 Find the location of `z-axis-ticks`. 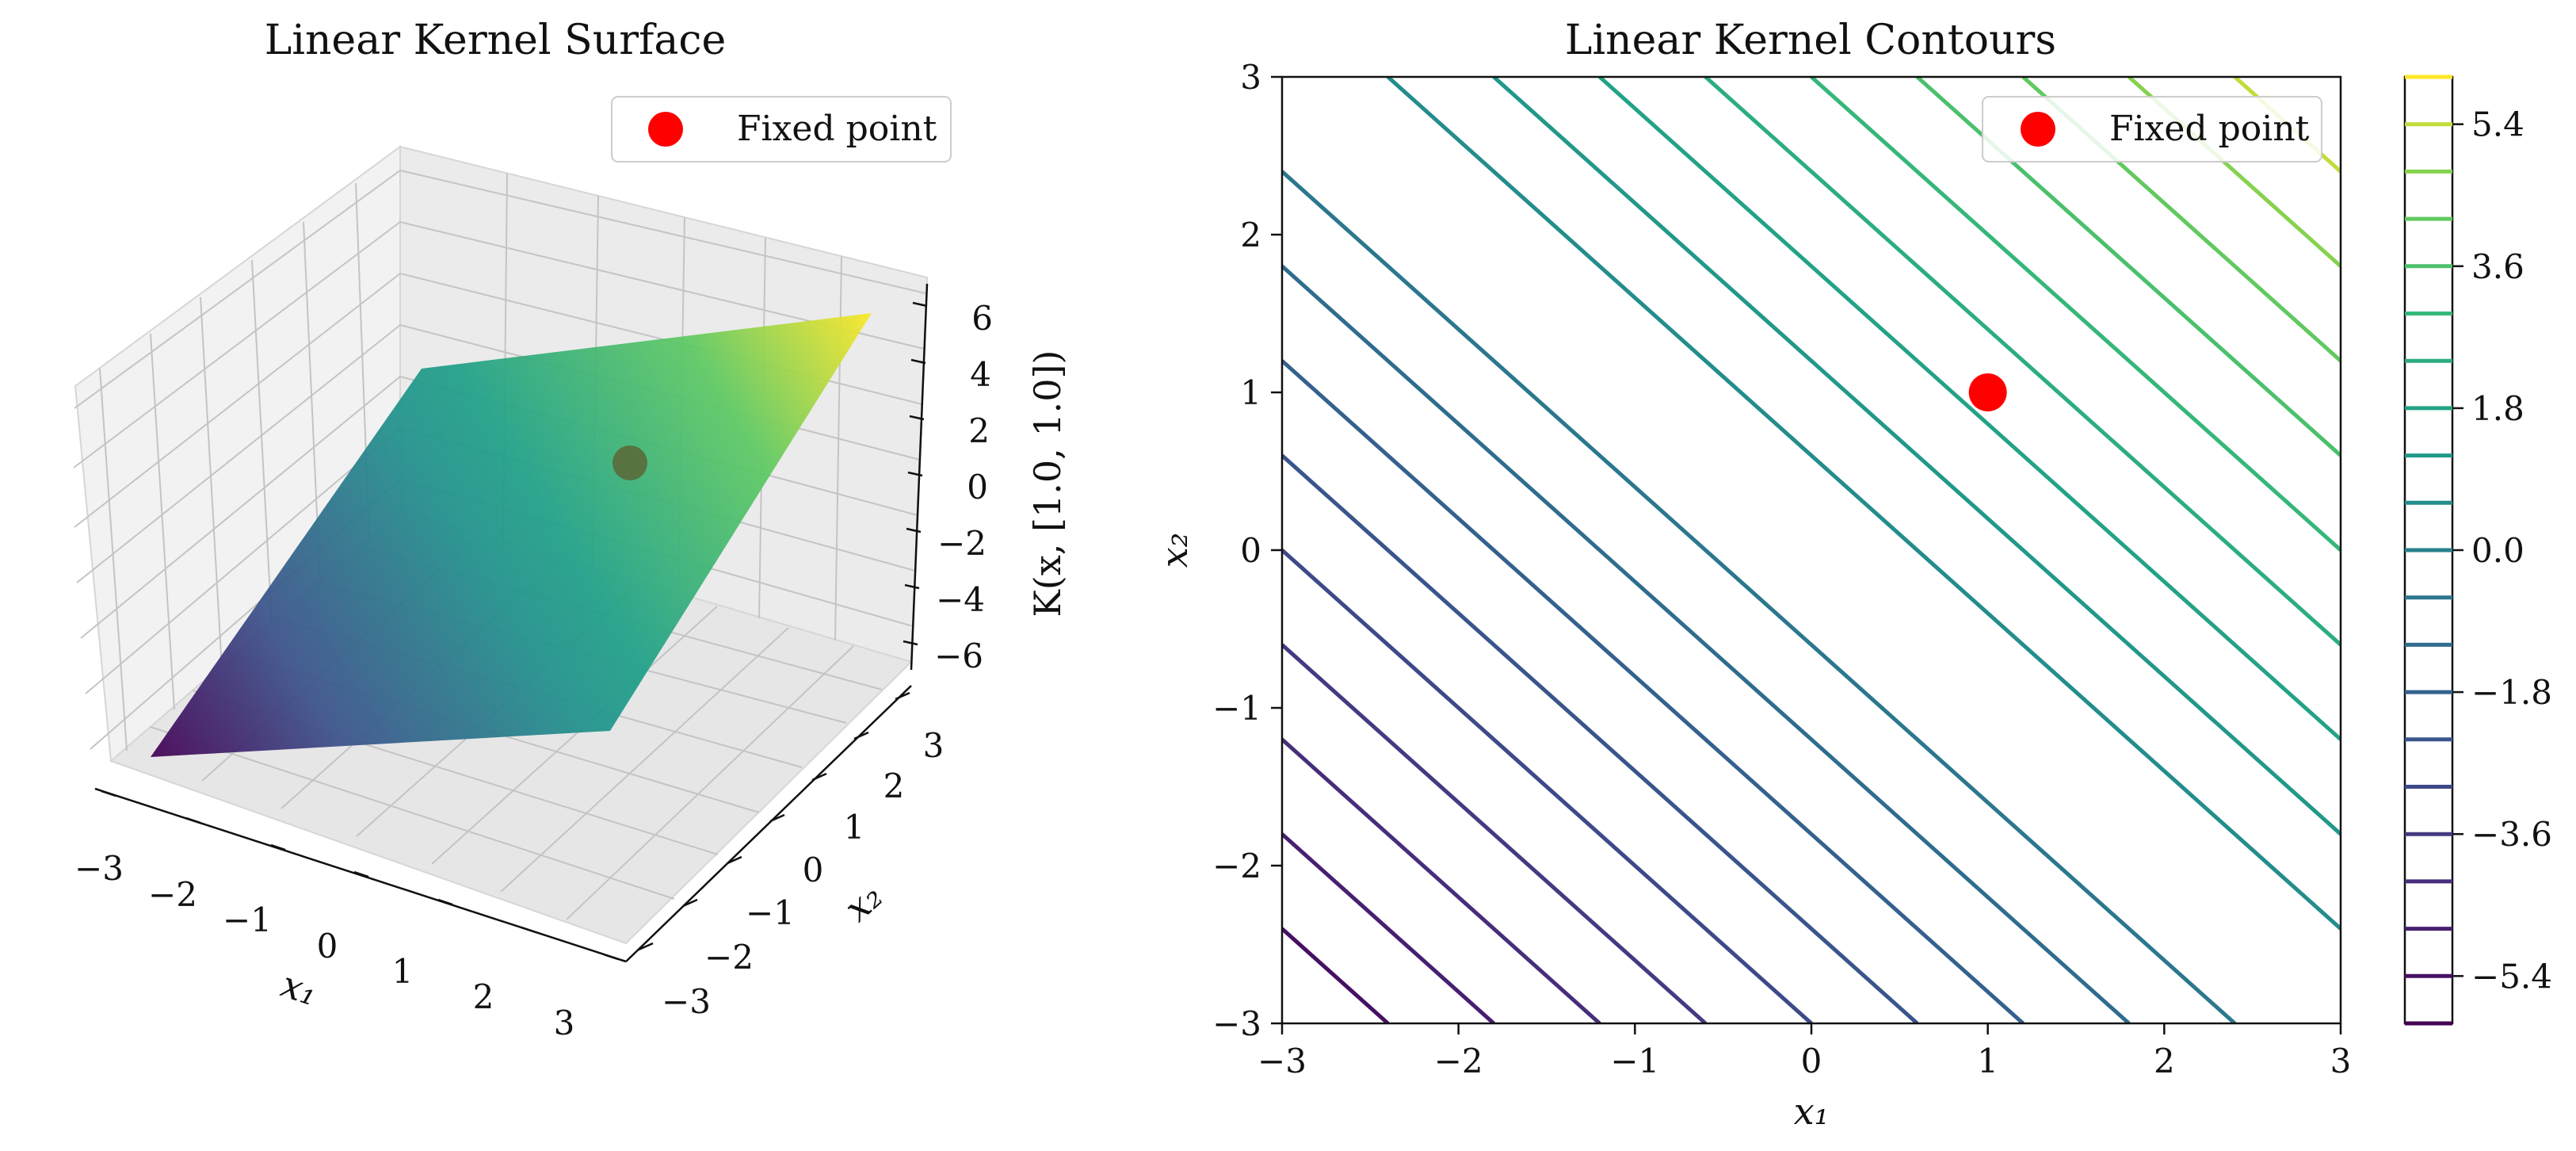

z-axis-ticks is located at coordinates (916, 473).